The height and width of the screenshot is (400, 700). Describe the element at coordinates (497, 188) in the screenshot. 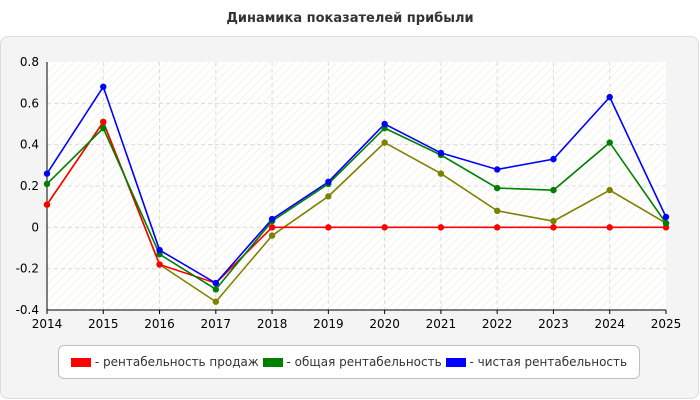

I see `data-point-s1-2022` at that location.